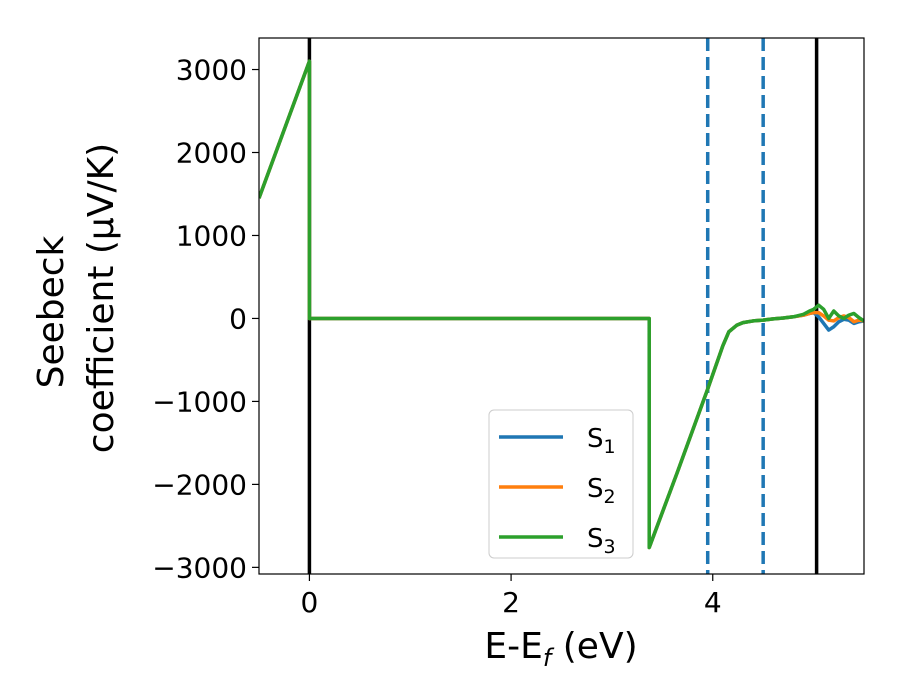  I want to click on y-tick-label: −3000, so click(199, 567).